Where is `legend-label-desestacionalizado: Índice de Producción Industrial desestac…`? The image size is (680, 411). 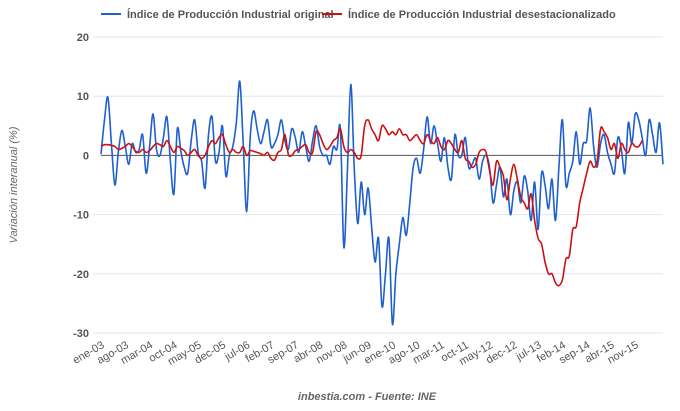
legend-label-desestacionalizado: Índice de Producción Industrial desestac… is located at coordinates (482, 14).